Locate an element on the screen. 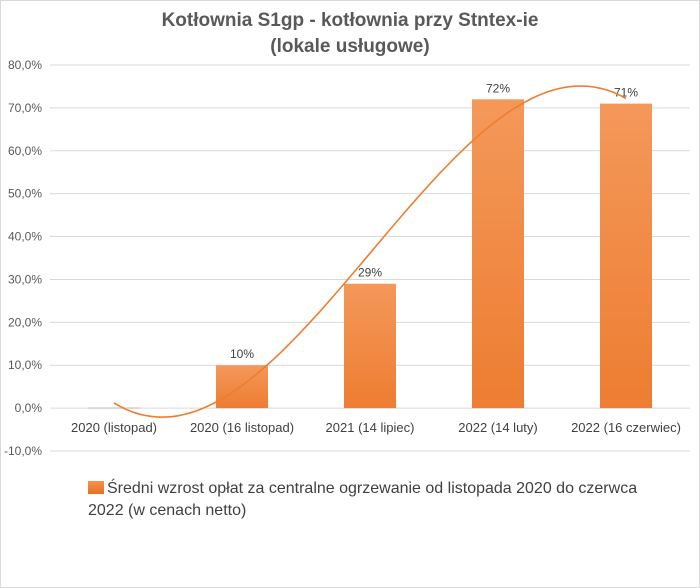  x-tick-label: 2021 (14 lipiec) is located at coordinates (370, 427).